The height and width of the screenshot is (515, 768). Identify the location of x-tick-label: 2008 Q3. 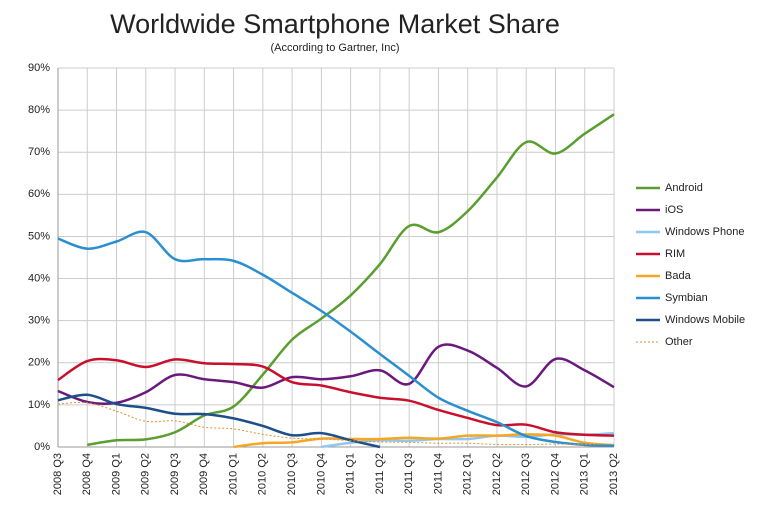
(58, 474).